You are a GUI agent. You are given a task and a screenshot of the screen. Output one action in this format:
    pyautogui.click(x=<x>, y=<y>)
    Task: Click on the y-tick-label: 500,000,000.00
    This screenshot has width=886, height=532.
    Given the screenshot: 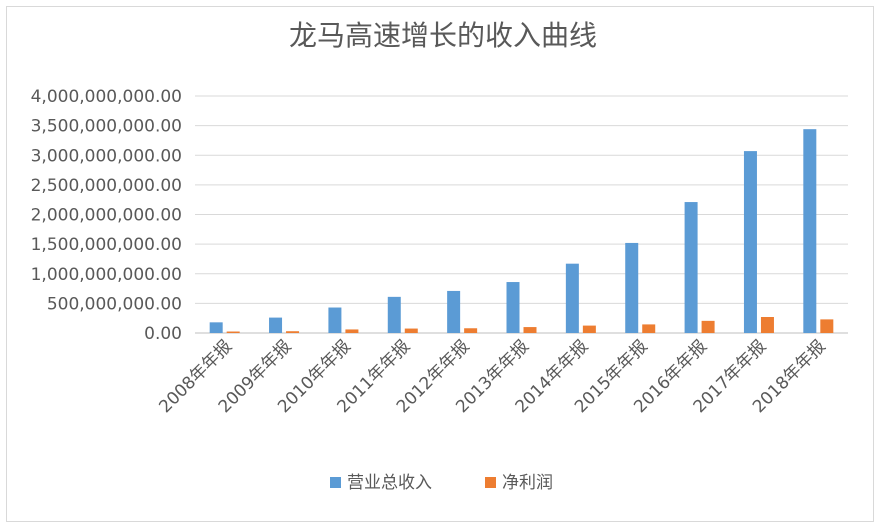 What is the action you would take?
    pyautogui.click(x=114, y=304)
    